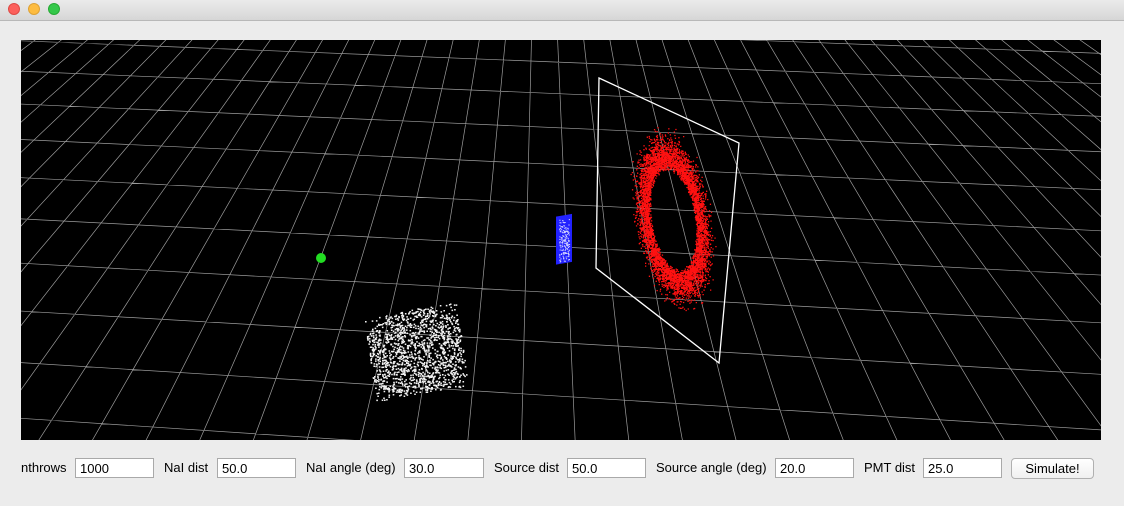  What do you see at coordinates (54, 9) in the screenshot?
I see `zoom-icon` at bounding box center [54, 9].